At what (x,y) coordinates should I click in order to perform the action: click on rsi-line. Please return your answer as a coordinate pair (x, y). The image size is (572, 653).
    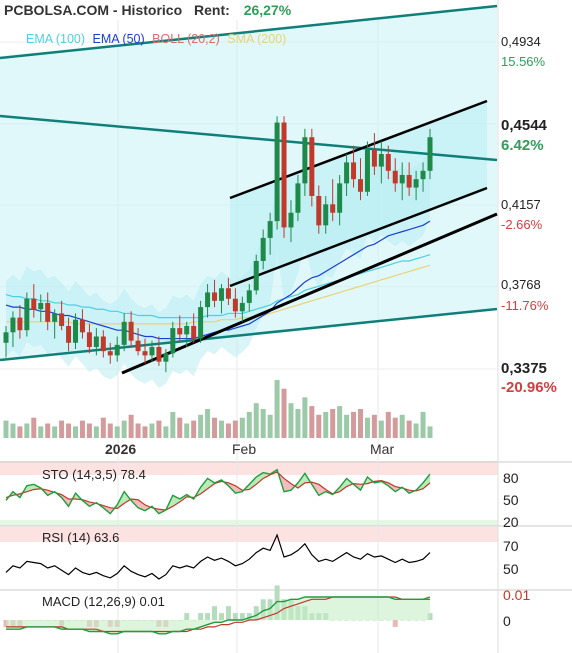
    Looking at the image, I should click on (218, 556).